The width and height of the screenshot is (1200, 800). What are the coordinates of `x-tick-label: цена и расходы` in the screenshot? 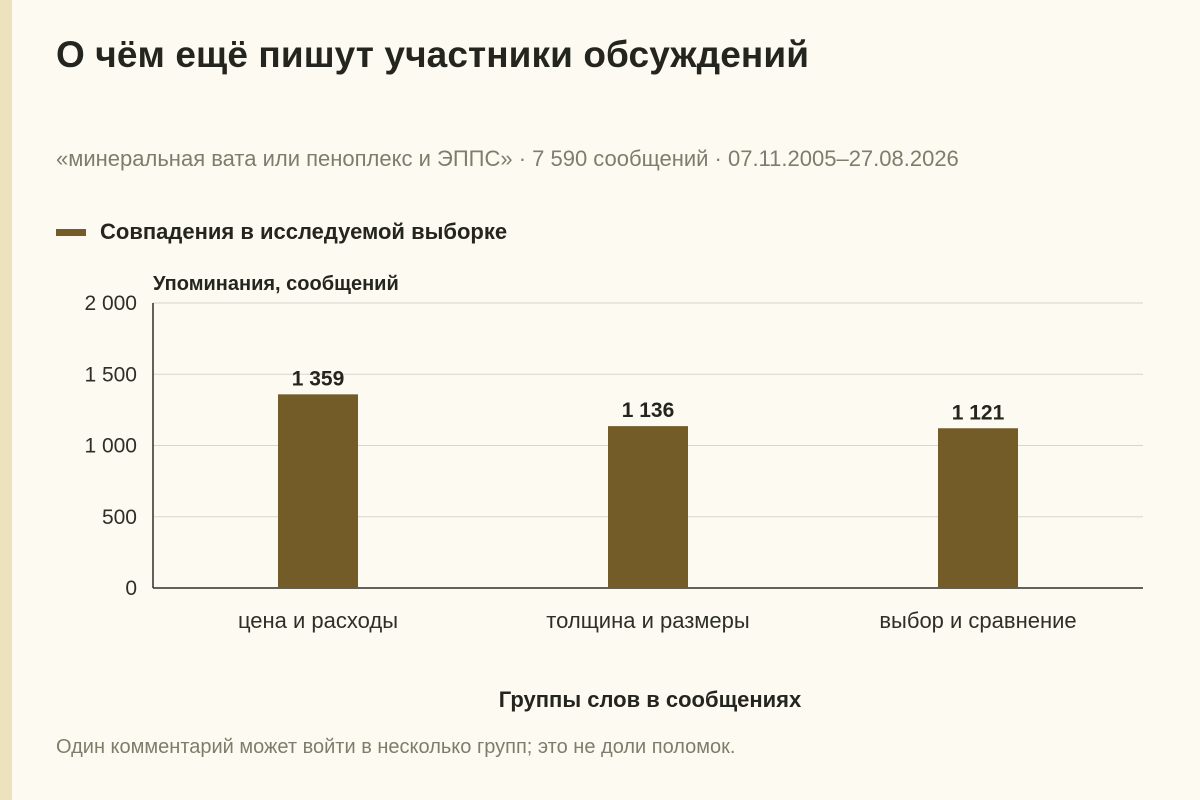 It's located at (318, 620).